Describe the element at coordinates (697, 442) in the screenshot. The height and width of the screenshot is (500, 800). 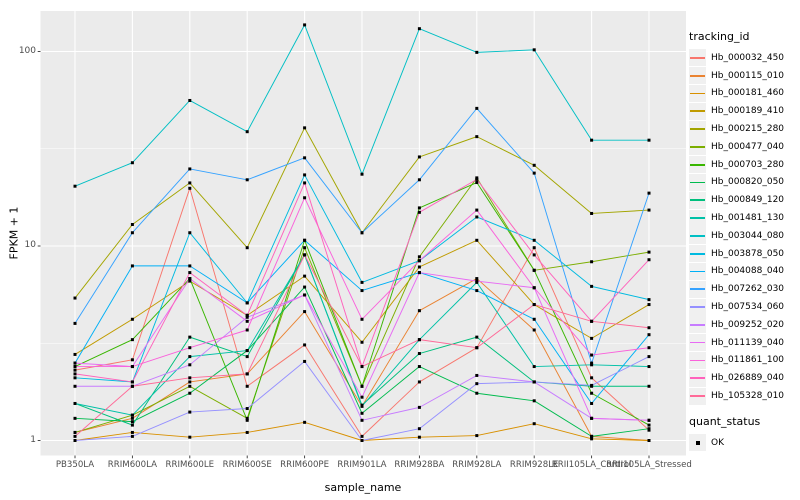
I see `black-square-icon` at that location.